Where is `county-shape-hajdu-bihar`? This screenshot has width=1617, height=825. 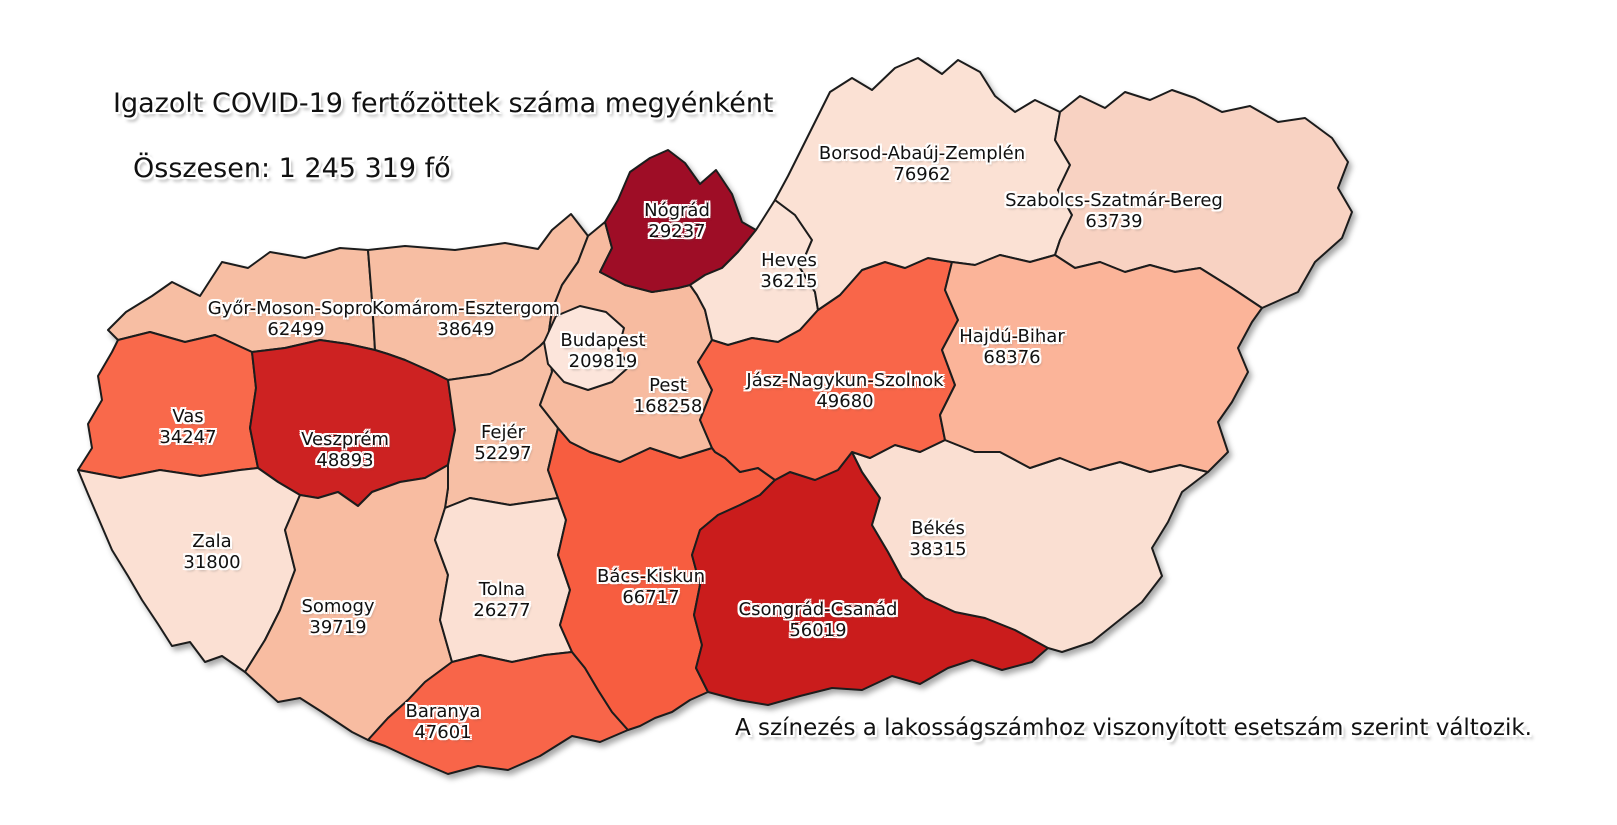 county-shape-hajdu-bihar is located at coordinates (1101, 363).